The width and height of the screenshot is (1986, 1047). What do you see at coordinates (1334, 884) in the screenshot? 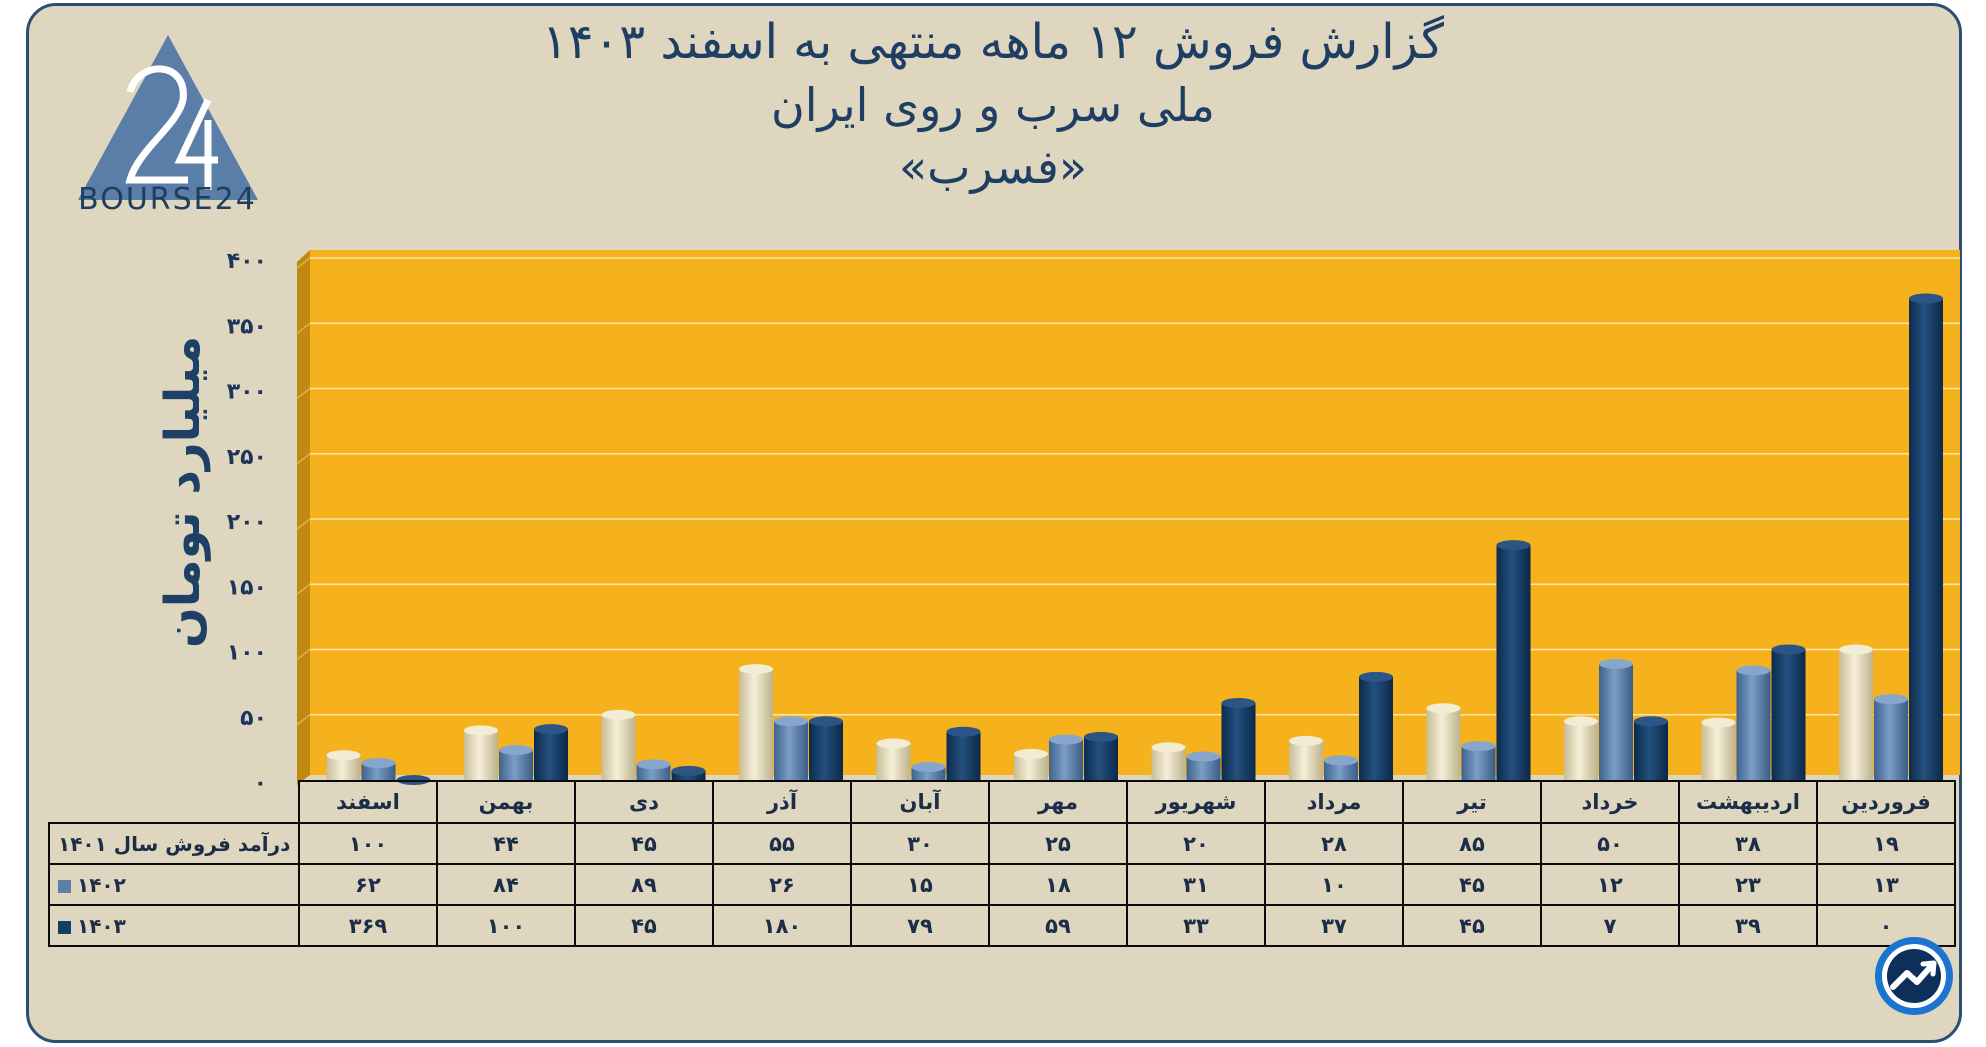
I see `table-cell: ۱۰` at bounding box center [1334, 884].